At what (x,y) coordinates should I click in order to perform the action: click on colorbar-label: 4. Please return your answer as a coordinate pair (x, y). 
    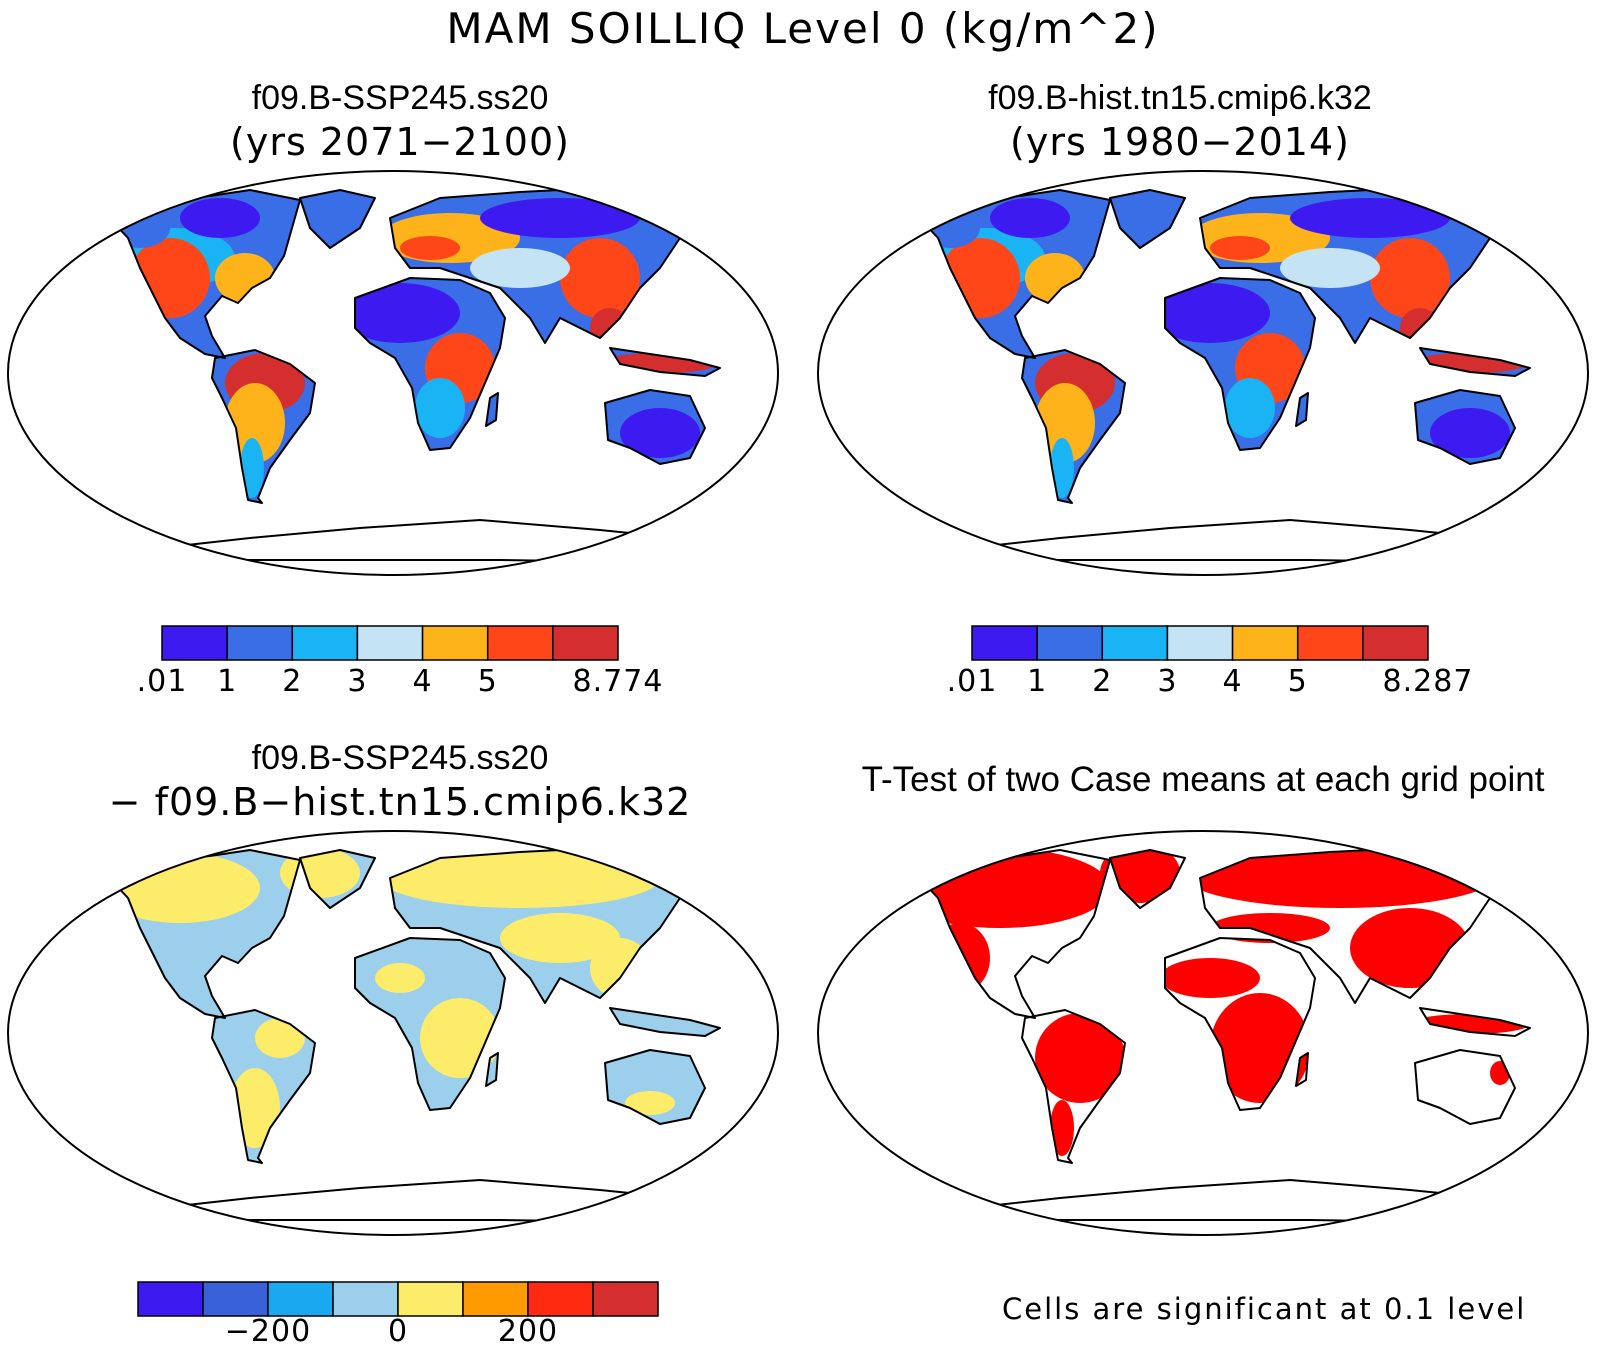
    Looking at the image, I should click on (1232, 681).